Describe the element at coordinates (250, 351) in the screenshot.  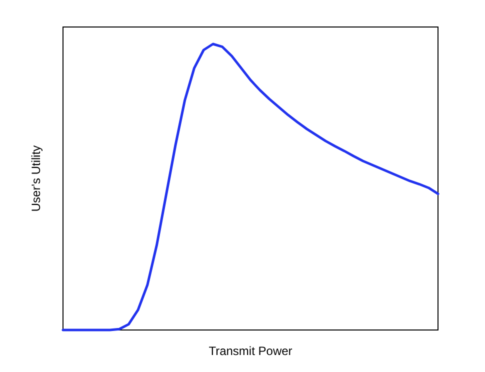
I see `x-axis-title: Transmit Power` at that location.